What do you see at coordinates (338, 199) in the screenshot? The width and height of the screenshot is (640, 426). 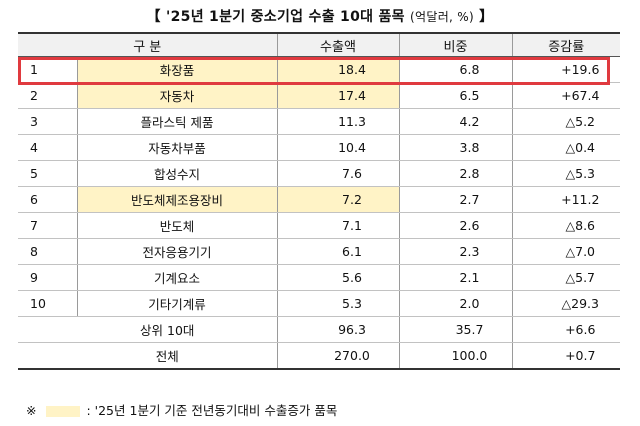 I see `export-cell: 7.2` at bounding box center [338, 199].